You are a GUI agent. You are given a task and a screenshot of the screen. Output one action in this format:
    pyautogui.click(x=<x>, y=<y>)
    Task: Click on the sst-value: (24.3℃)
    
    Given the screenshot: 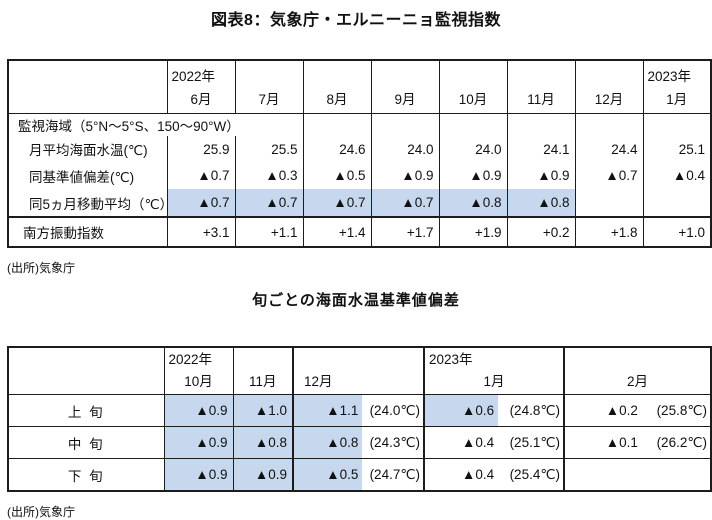 What is the action you would take?
    pyautogui.click(x=394, y=442)
    